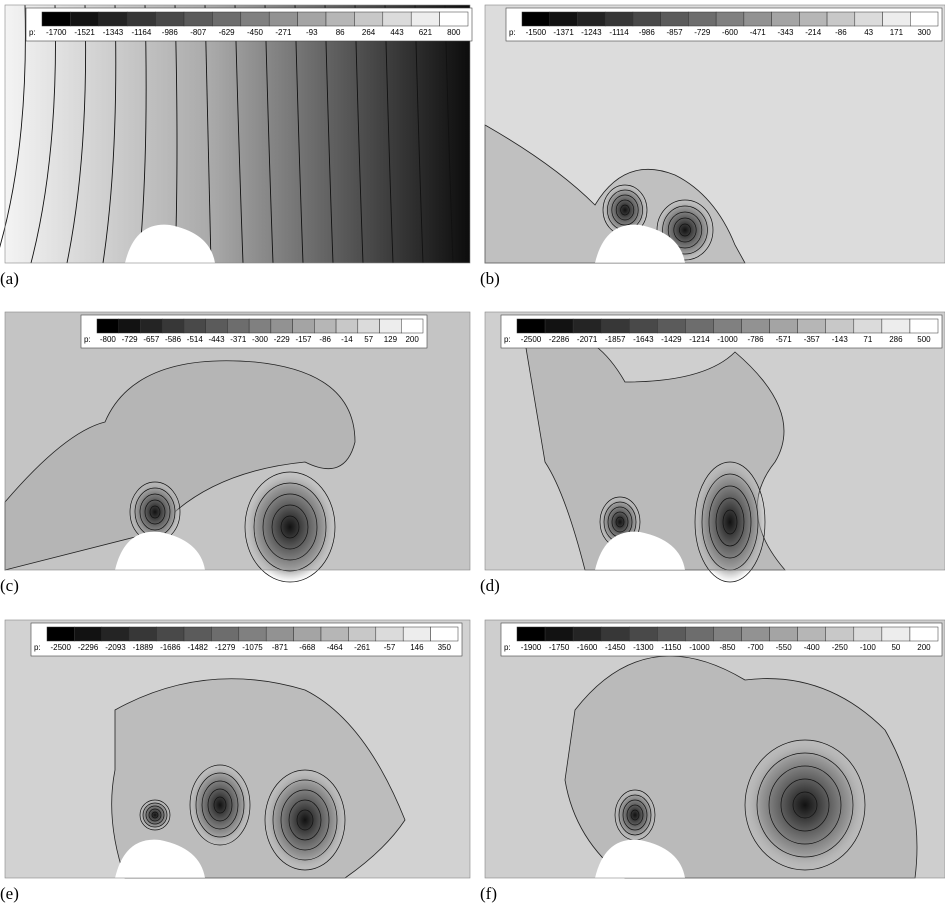 Image resolution: width=945 pixels, height=906 pixels. I want to click on colorbar-level: -1889, so click(143, 647).